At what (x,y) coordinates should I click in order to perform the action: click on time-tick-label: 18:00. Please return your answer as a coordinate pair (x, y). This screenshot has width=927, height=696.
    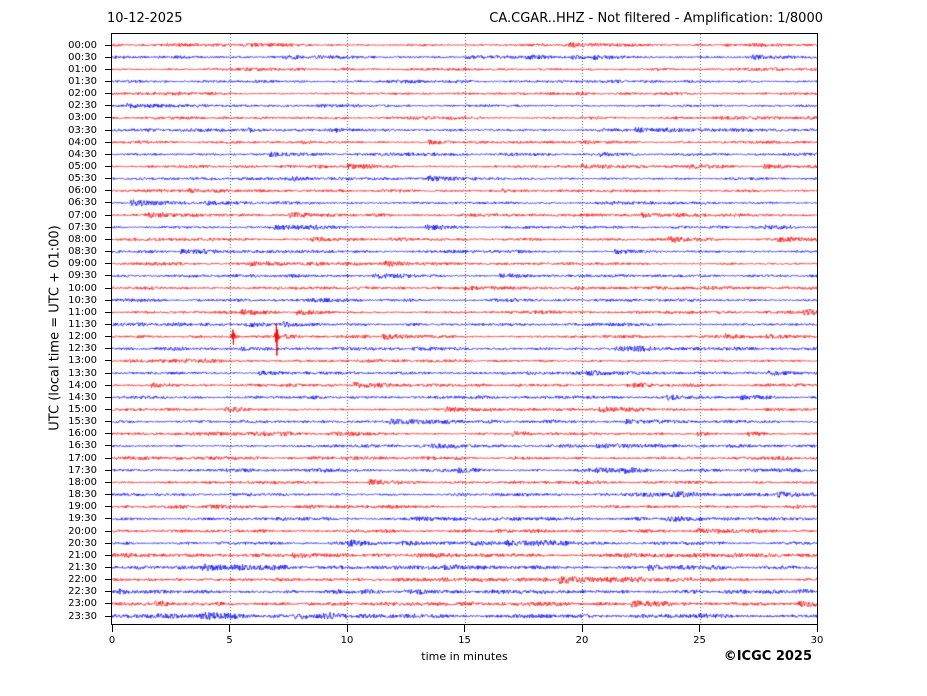
    Looking at the image, I should click on (82, 482).